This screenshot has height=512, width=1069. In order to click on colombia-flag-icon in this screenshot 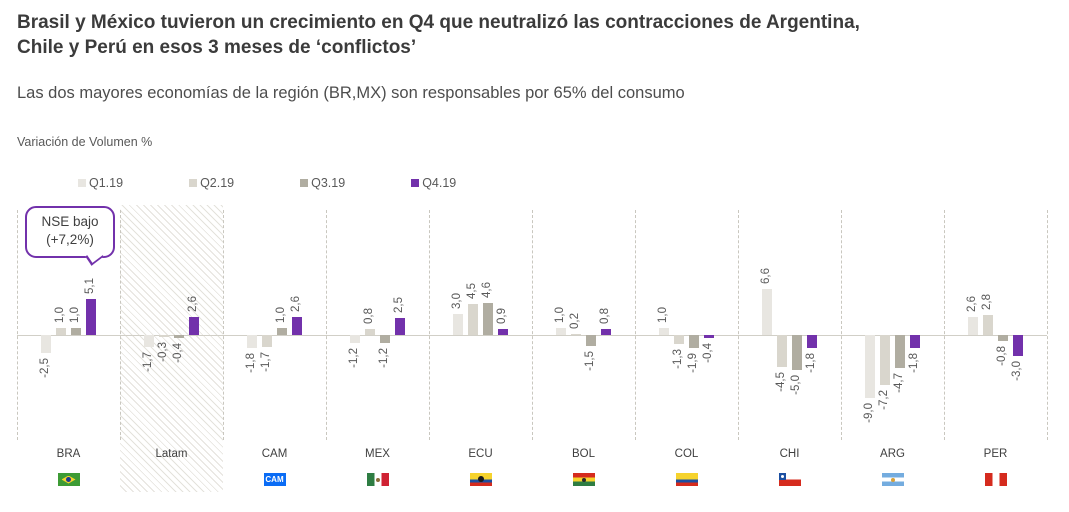, I will do `click(686, 479)`.